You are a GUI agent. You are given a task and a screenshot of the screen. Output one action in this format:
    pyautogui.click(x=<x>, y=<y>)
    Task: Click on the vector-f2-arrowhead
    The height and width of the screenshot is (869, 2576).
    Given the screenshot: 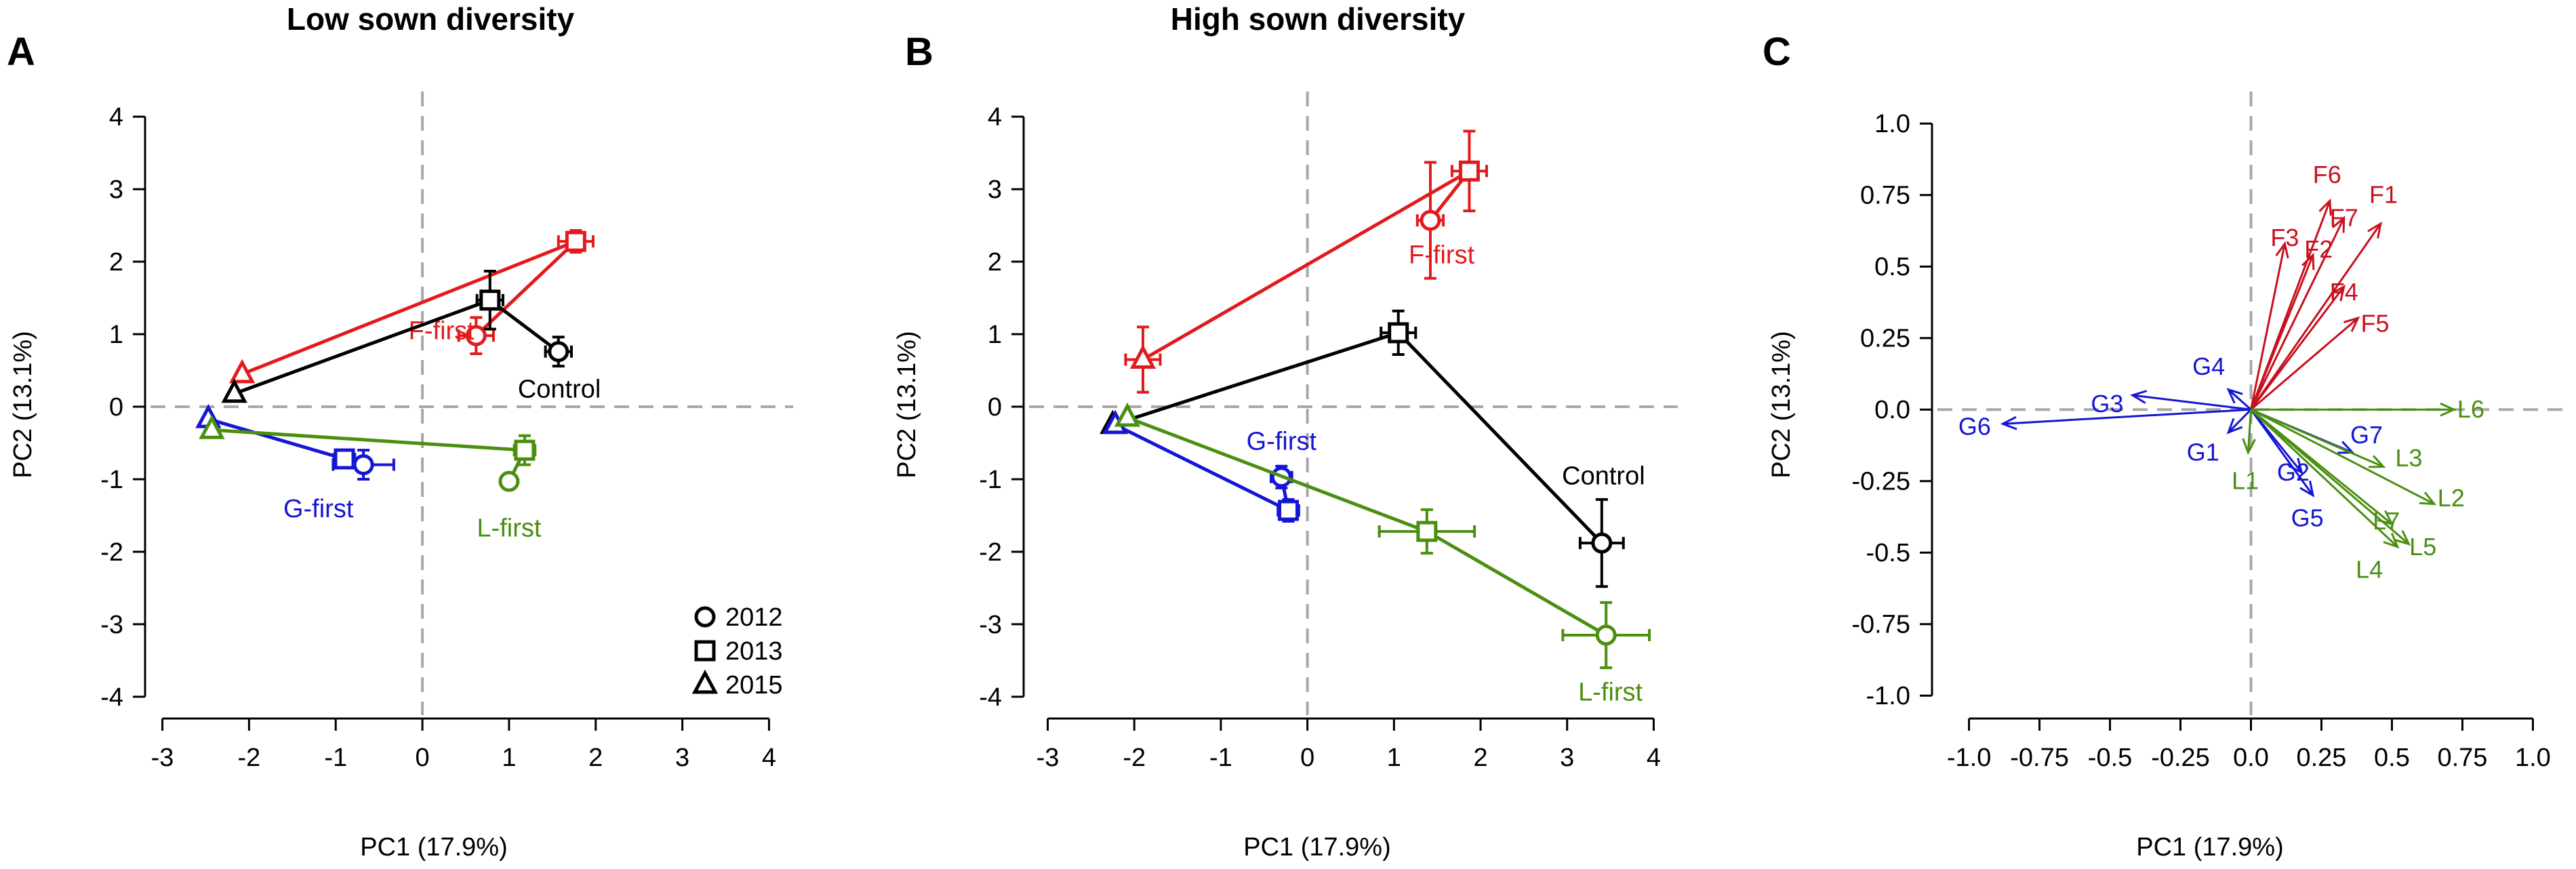 What is the action you would take?
    pyautogui.click(x=2308, y=261)
    